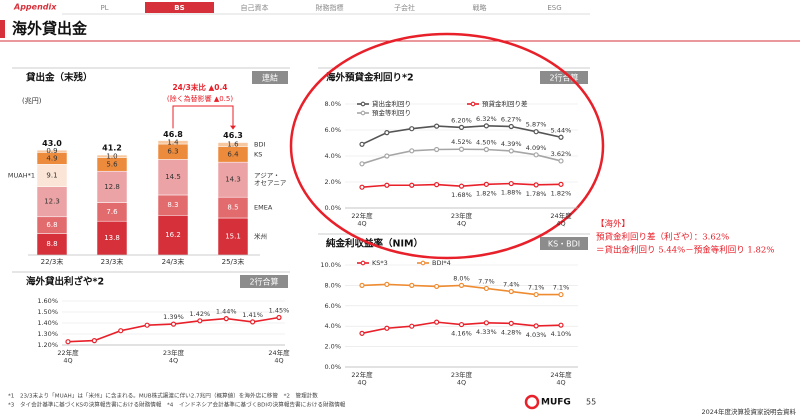 The image size is (800, 419). Describe the element at coordinates (486, 332) in the screenshot. I see `data-label: 4.33%` at that location.